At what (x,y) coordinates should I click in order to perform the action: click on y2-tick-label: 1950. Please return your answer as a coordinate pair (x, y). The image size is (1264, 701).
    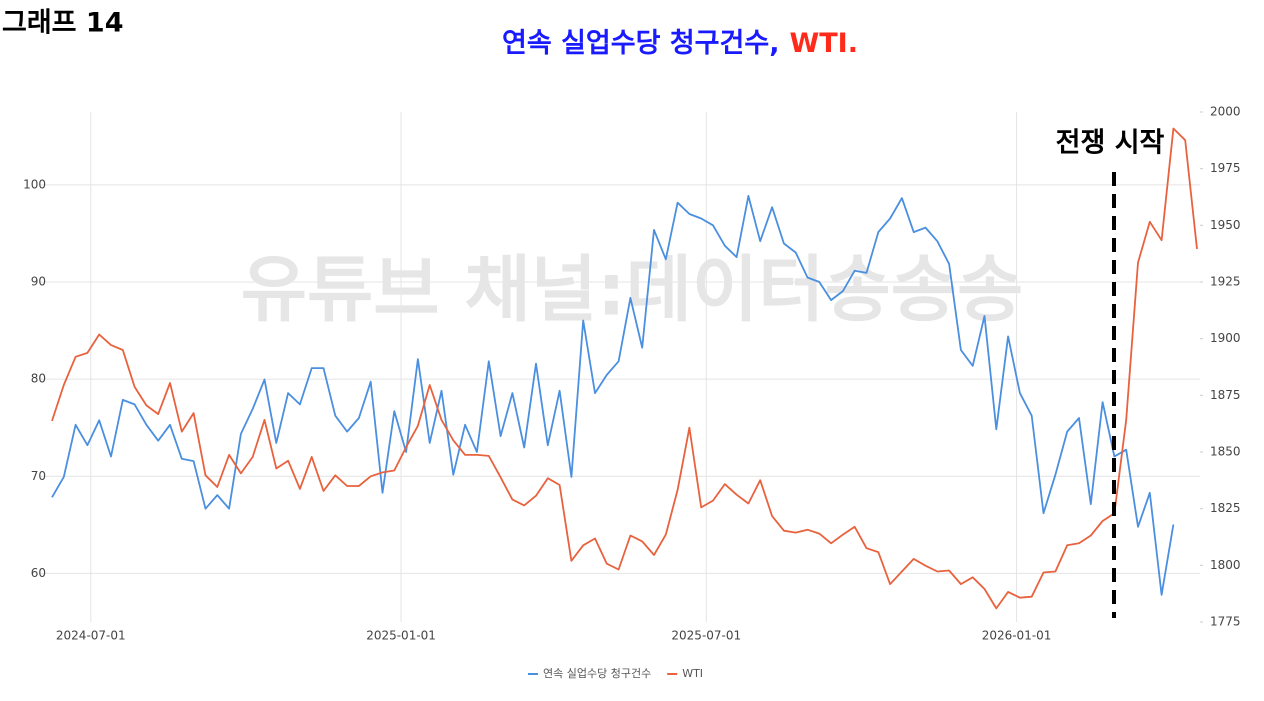
    Looking at the image, I should click on (1225, 225).